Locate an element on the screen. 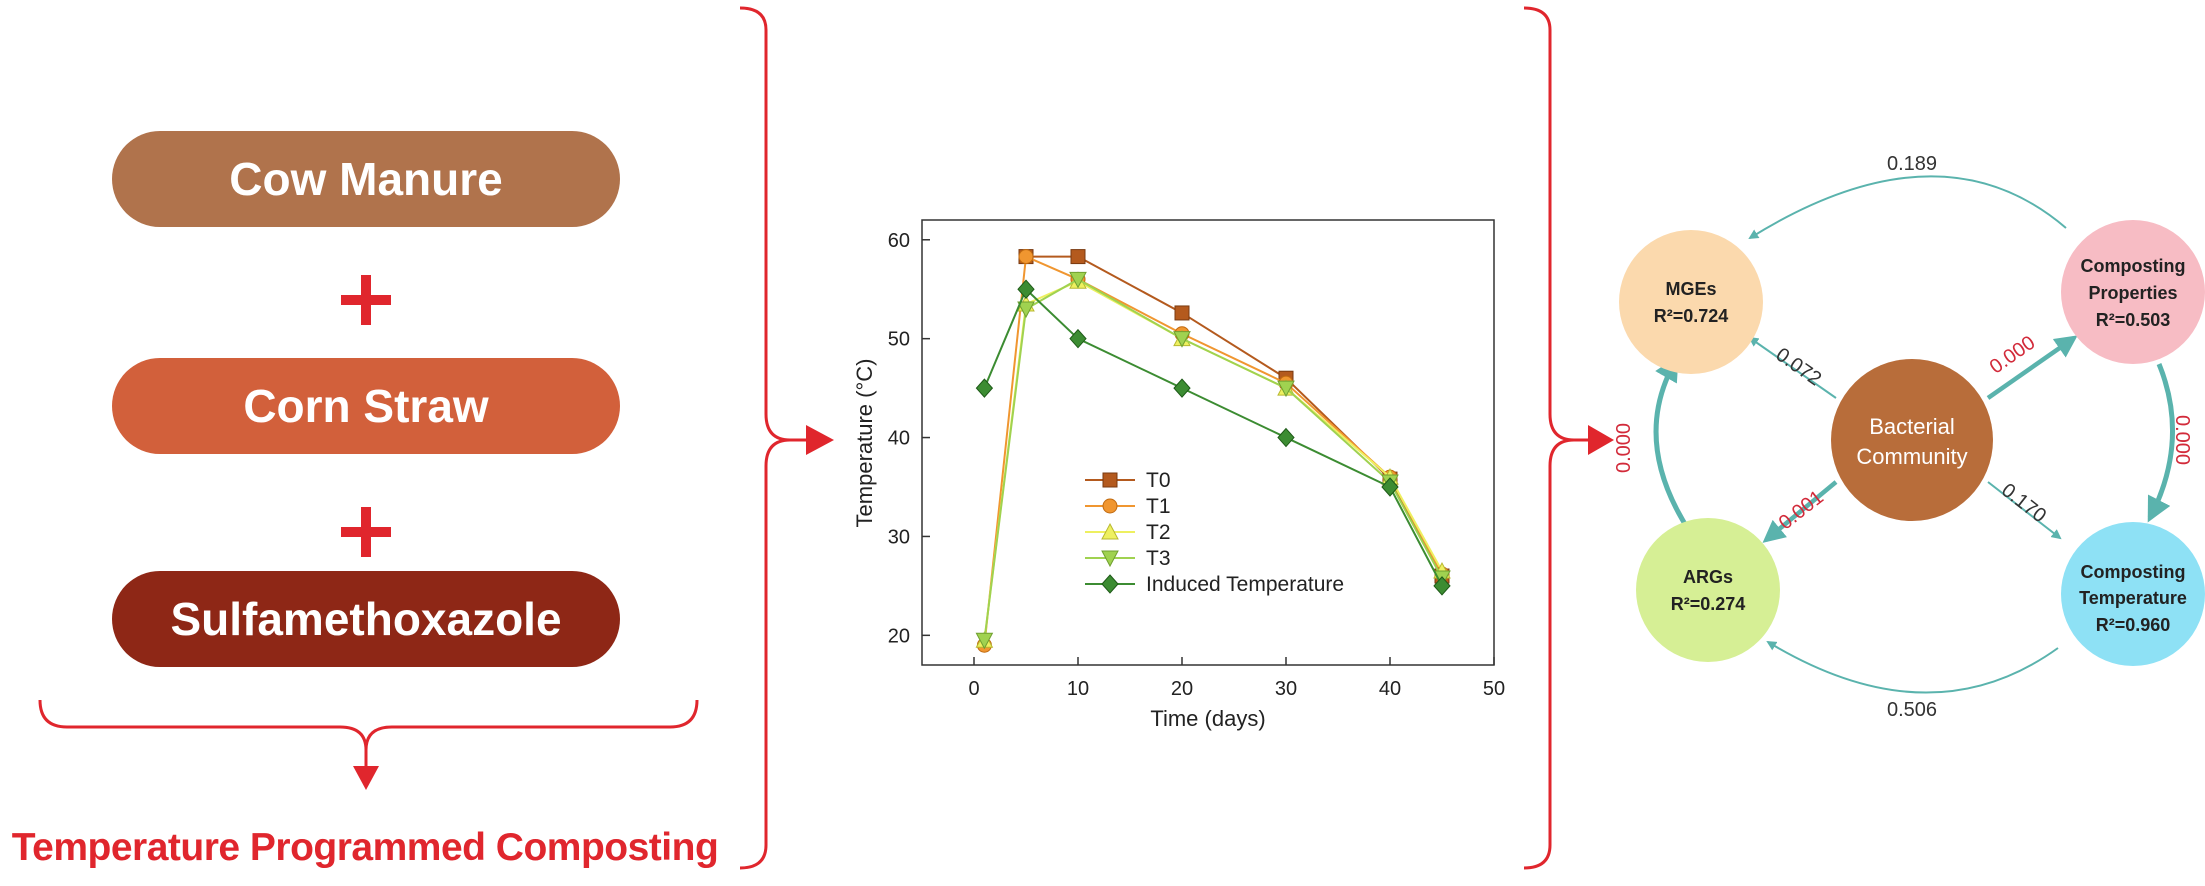 This screenshot has height=886, width=2205. sulfamethoxazole-label: Sulfamethoxazole is located at coordinates (366, 619).